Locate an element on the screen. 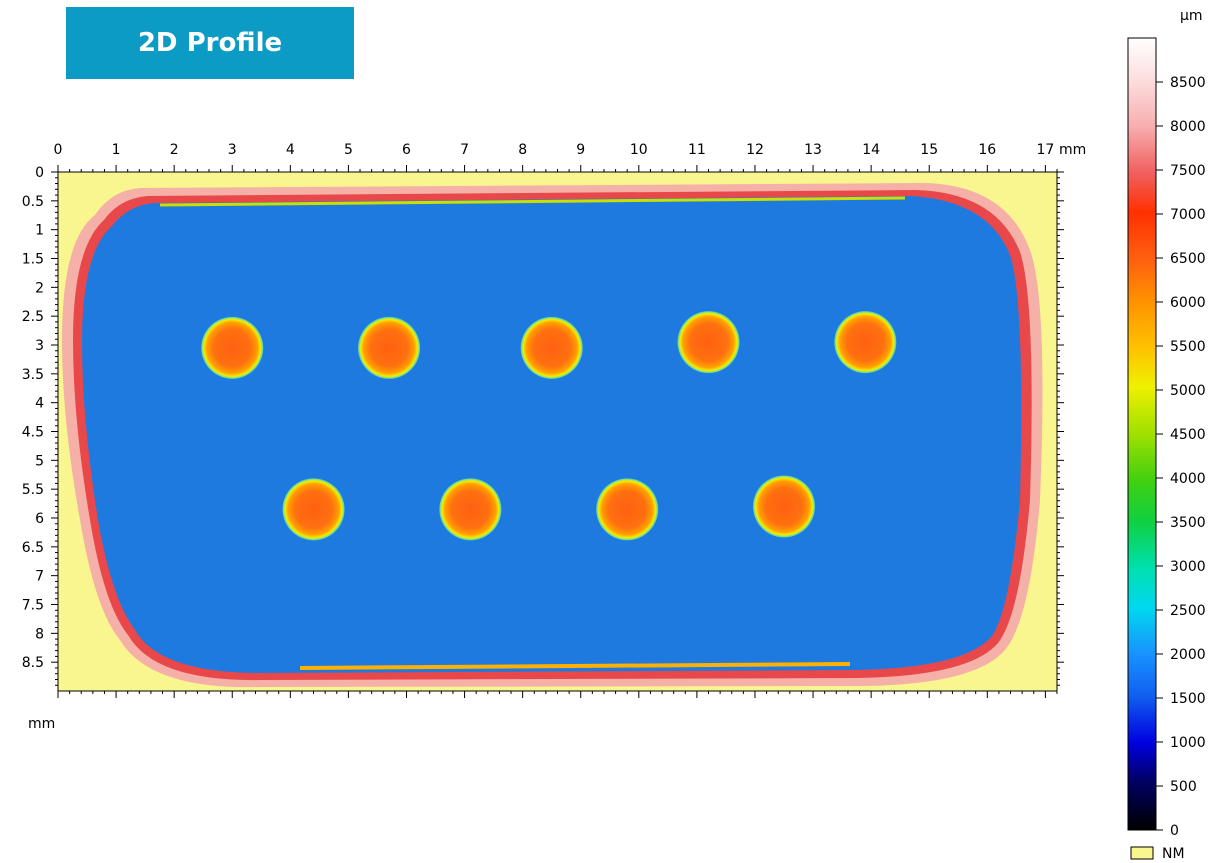  profile-title-badge: 2D Profile is located at coordinates (210, 43).